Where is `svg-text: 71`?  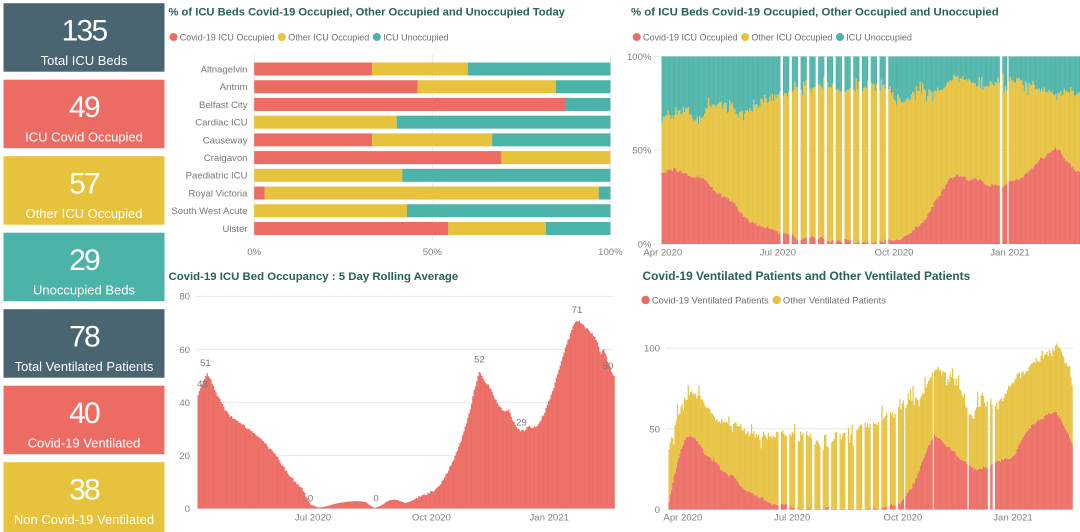 svg-text: 71 is located at coordinates (577, 310).